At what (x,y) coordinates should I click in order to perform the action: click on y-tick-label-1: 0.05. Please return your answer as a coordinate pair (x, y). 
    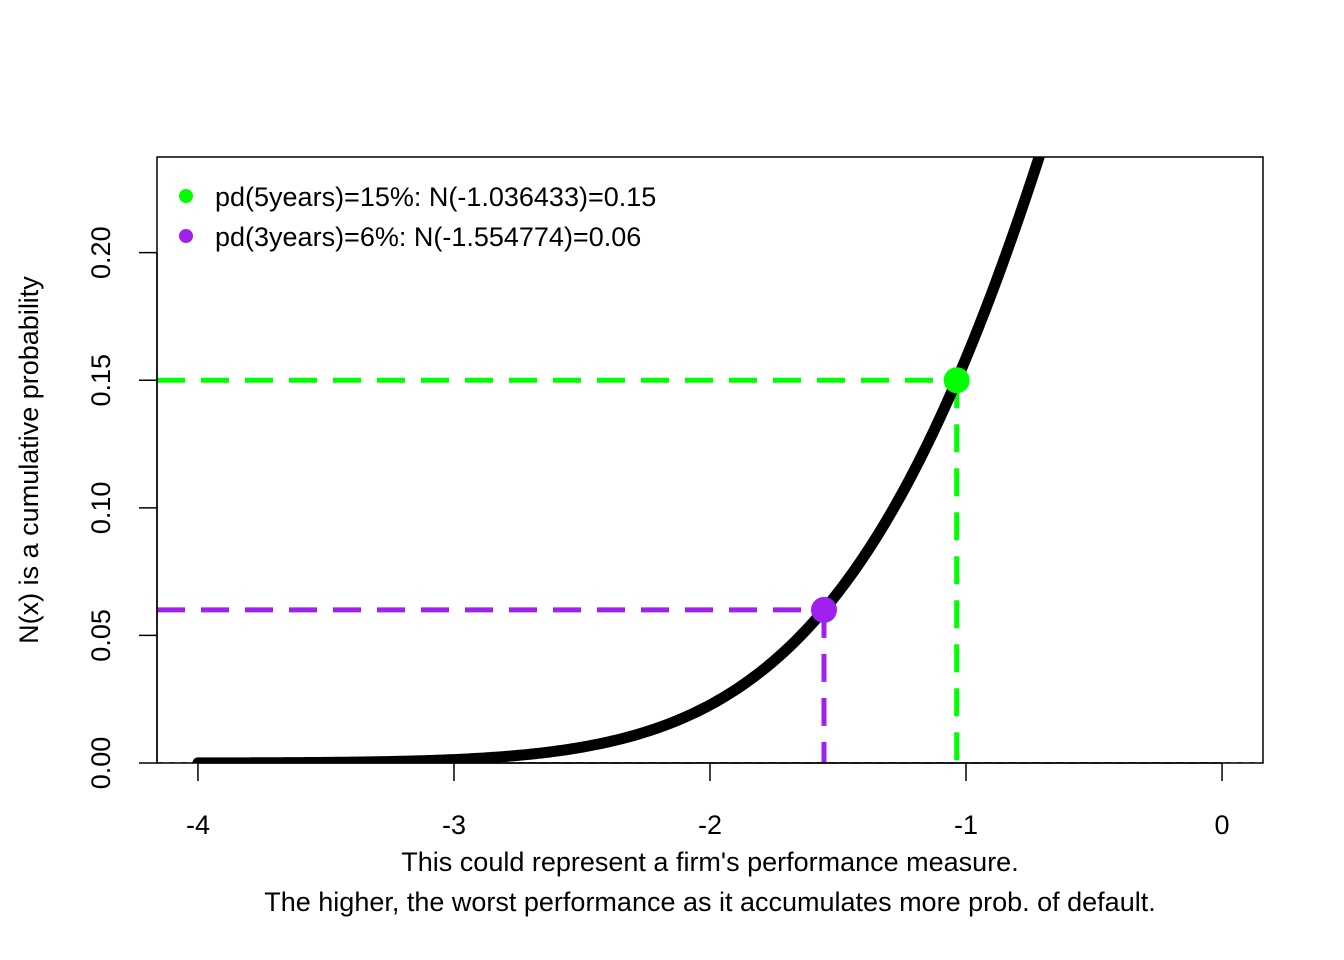
    Looking at the image, I should click on (101, 635).